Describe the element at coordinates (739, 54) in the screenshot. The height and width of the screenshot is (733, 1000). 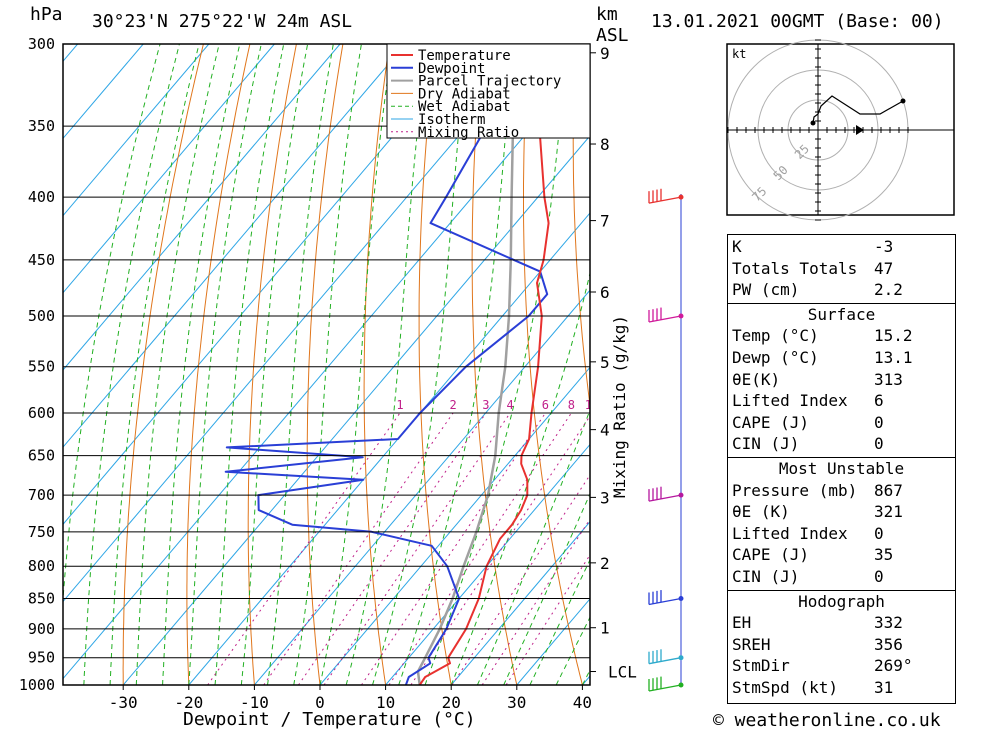
I see `hodograph-unit: kt` at that location.